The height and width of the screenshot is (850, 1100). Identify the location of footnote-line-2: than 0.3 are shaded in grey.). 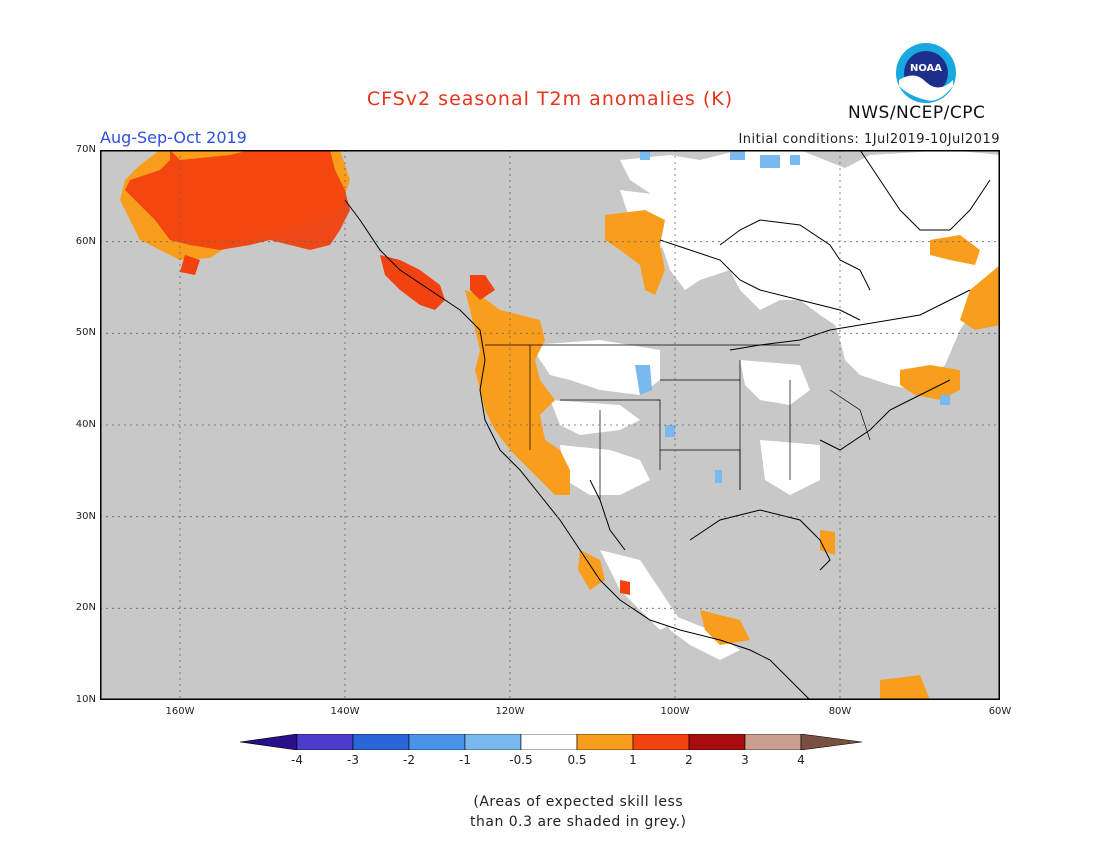
(578, 822).